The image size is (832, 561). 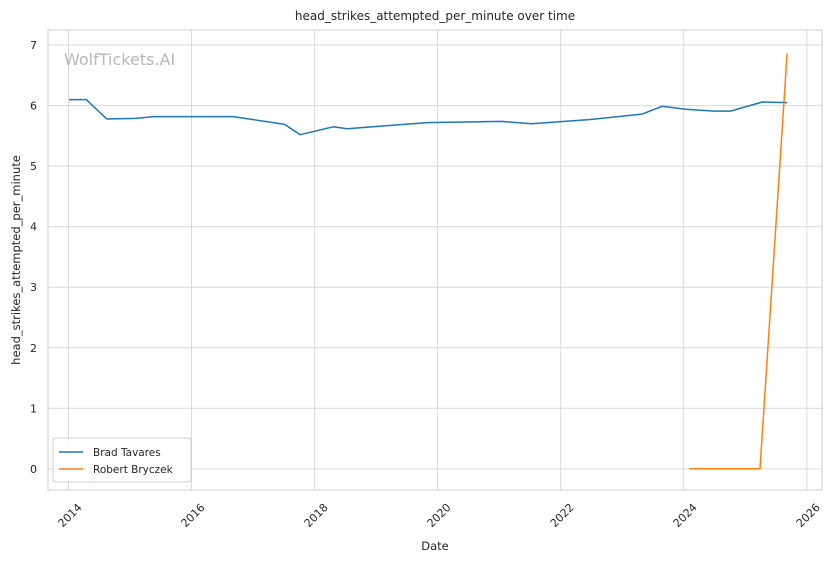 What do you see at coordinates (127, 453) in the screenshot?
I see `legend-label-brad-tavares: Brad Tavares` at bounding box center [127, 453].